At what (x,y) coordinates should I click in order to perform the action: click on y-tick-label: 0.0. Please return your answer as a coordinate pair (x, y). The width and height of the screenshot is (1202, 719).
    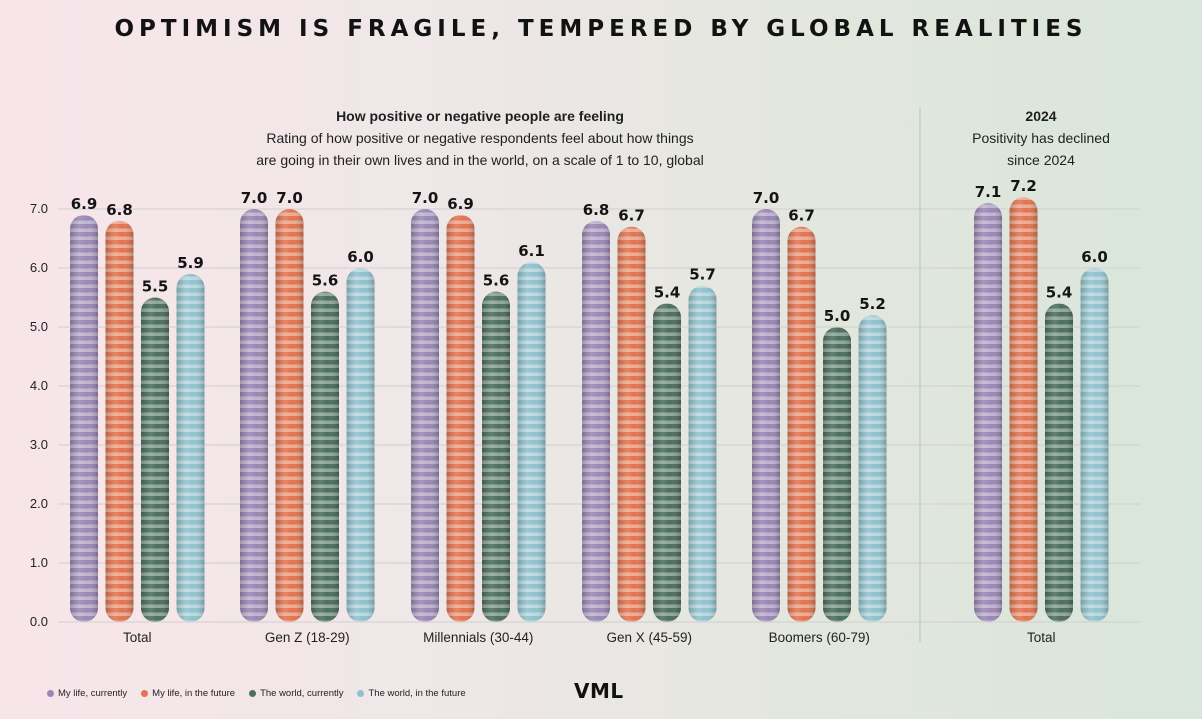
    Looking at the image, I should click on (39, 621).